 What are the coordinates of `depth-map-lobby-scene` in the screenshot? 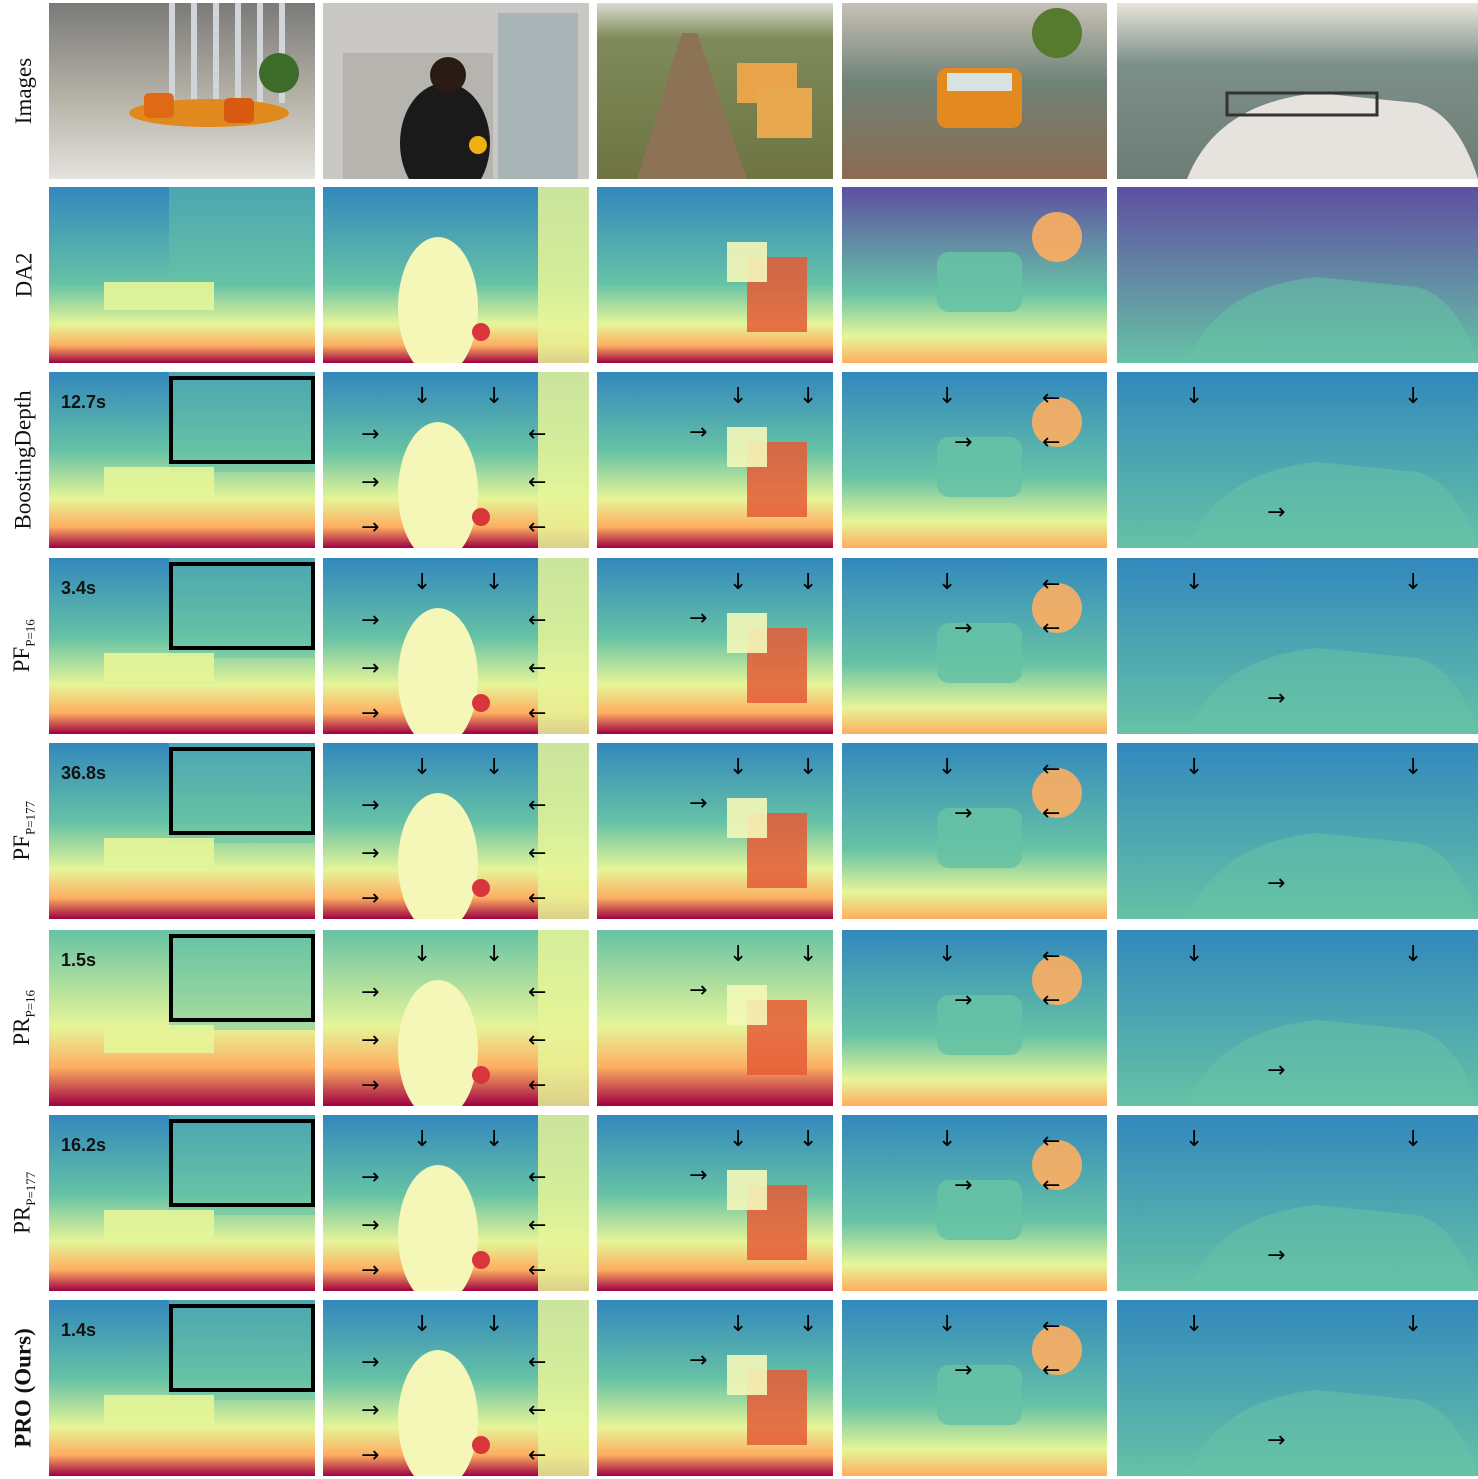 It's located at (182, 275).